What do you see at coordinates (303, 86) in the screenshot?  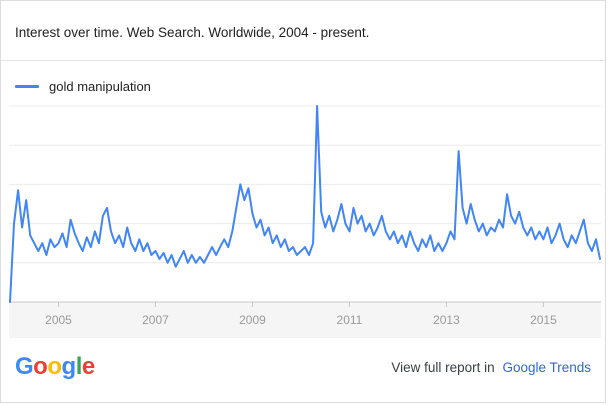 I see `legend: gold manipulation` at bounding box center [303, 86].